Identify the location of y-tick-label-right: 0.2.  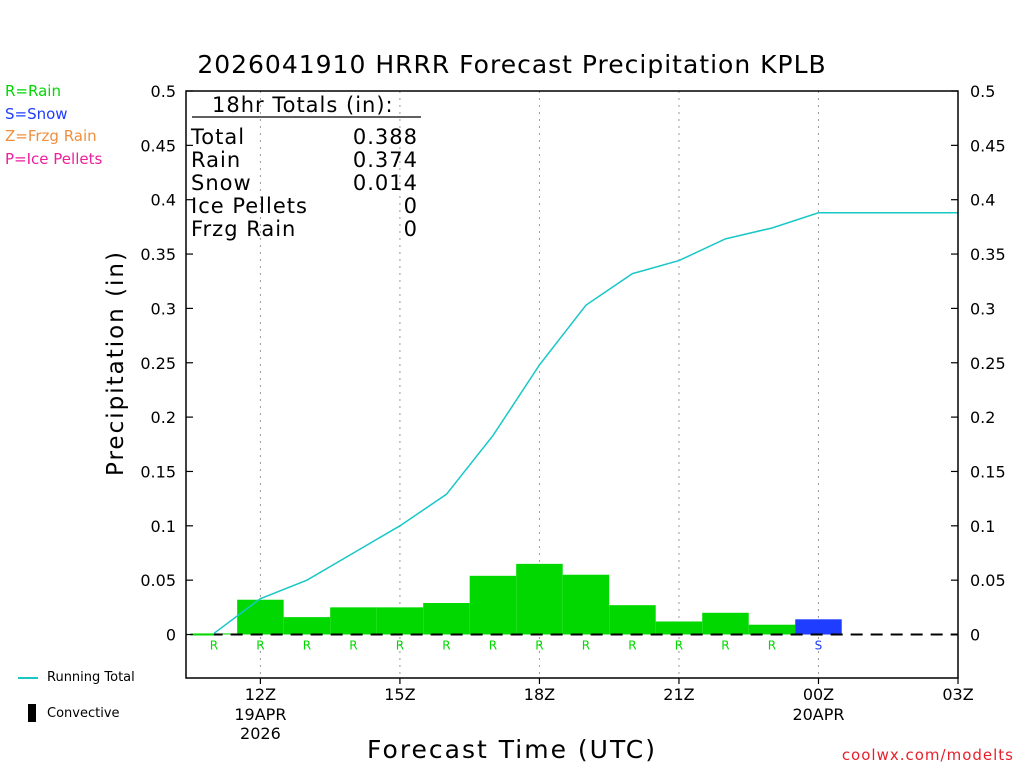
(982, 417).